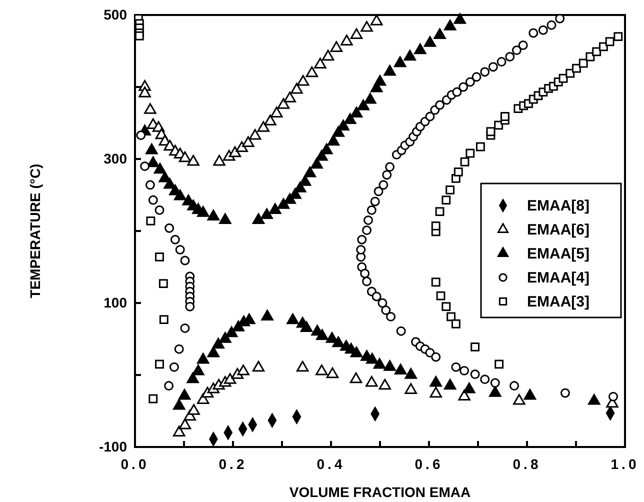 The width and height of the screenshot is (644, 502). I want to click on x-tick-label: 1.0, so click(625, 464).